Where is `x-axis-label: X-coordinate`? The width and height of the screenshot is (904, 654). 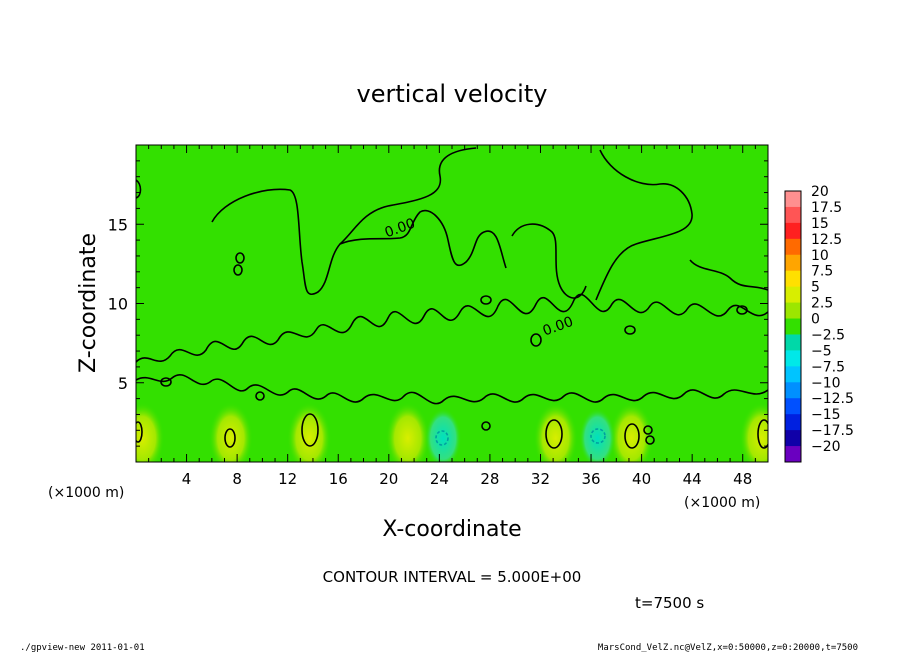 x-axis-label: X-coordinate is located at coordinates (451, 529).